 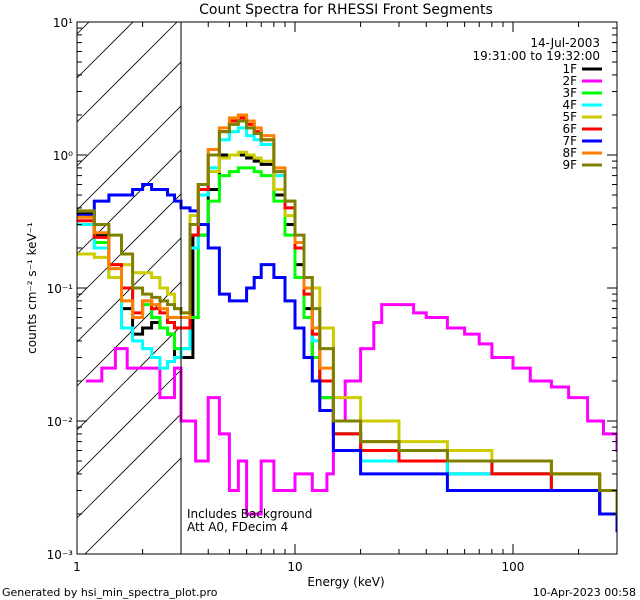 I want to click on y-tick-label: 10⁻², so click(x=60, y=422).